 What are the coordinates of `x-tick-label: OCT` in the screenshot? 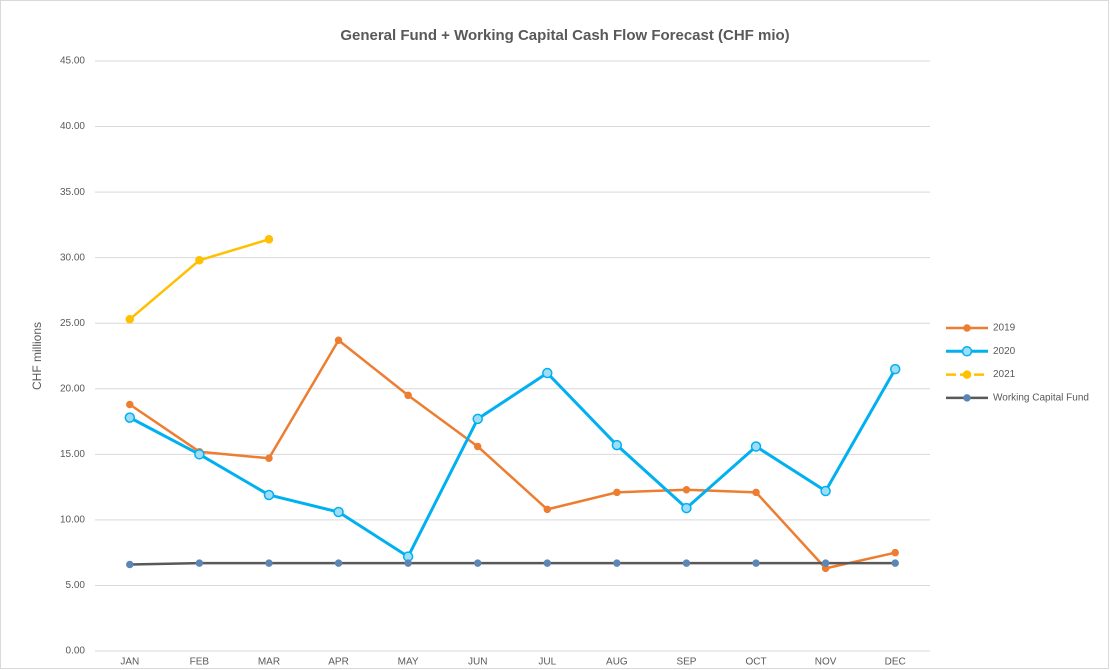 It's located at (755, 662).